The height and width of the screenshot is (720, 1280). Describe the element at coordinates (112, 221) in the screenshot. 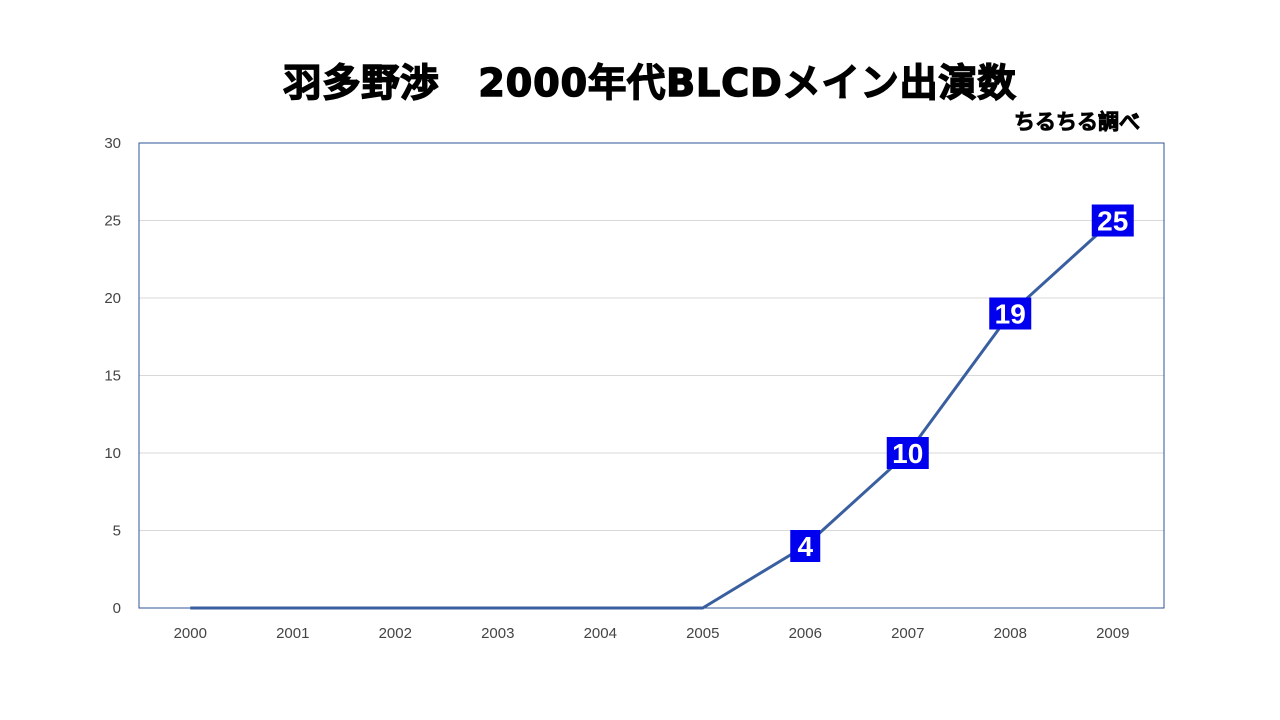

I see `y-tick-label: 25` at that location.